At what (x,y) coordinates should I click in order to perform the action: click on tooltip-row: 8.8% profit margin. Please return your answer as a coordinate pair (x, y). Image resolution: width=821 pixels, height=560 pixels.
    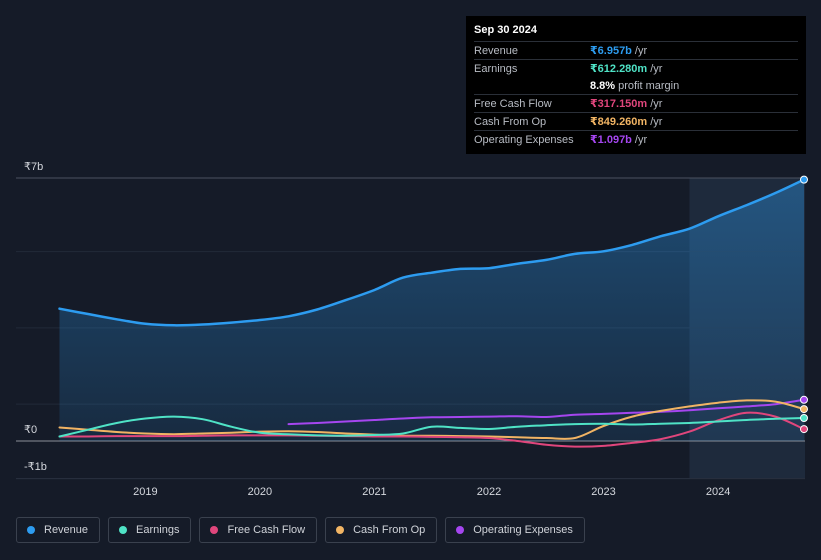
    Looking at the image, I should click on (636, 85).